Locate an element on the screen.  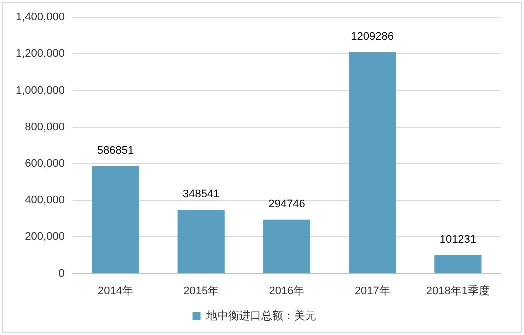
x-tick-label: 2017年 is located at coordinates (372, 291).